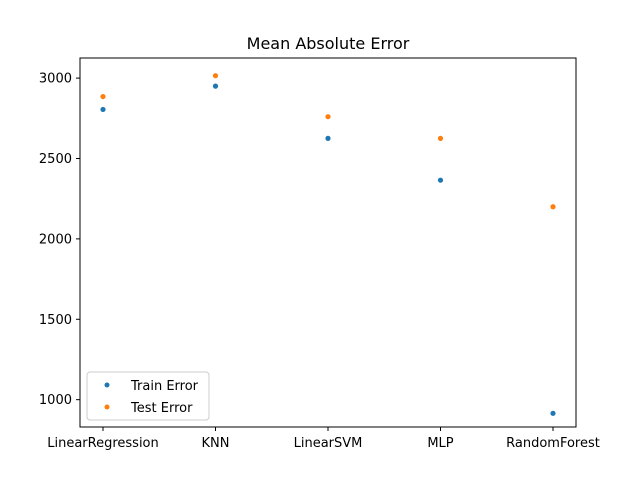 Image resolution: width=640 pixels, height=480 pixels. I want to click on legend-box, so click(148, 396).